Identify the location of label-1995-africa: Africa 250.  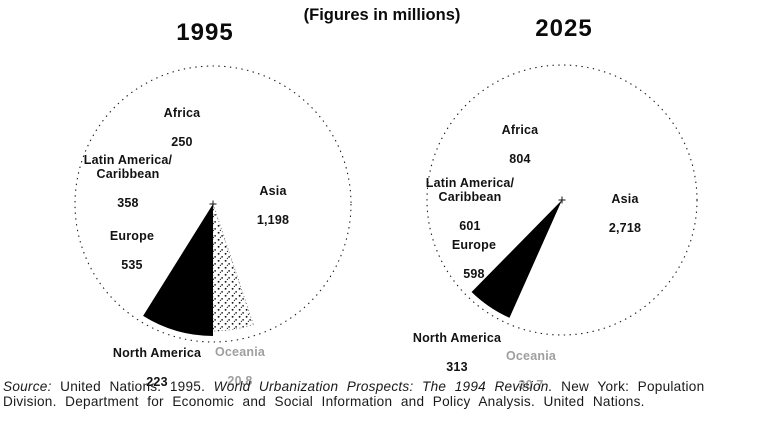
(182, 127).